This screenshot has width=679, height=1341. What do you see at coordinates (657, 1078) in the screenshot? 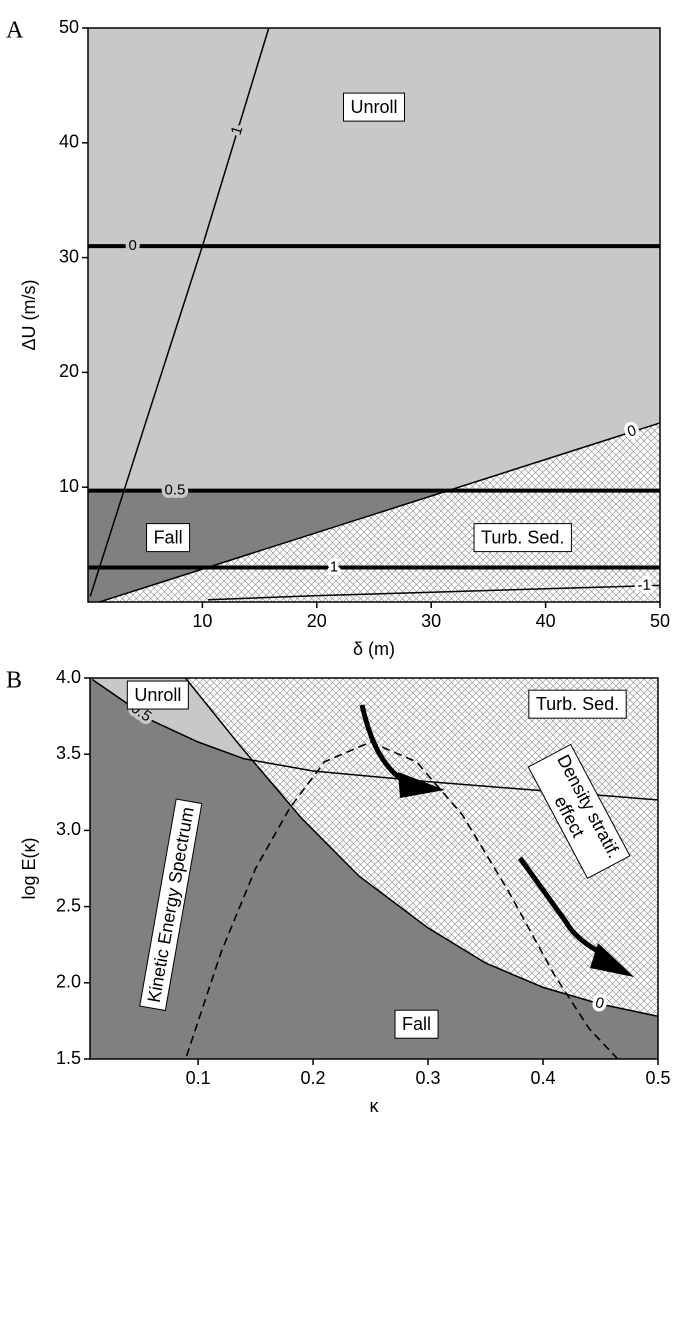
I see `x-tick-label: 0.5` at bounding box center [657, 1078].